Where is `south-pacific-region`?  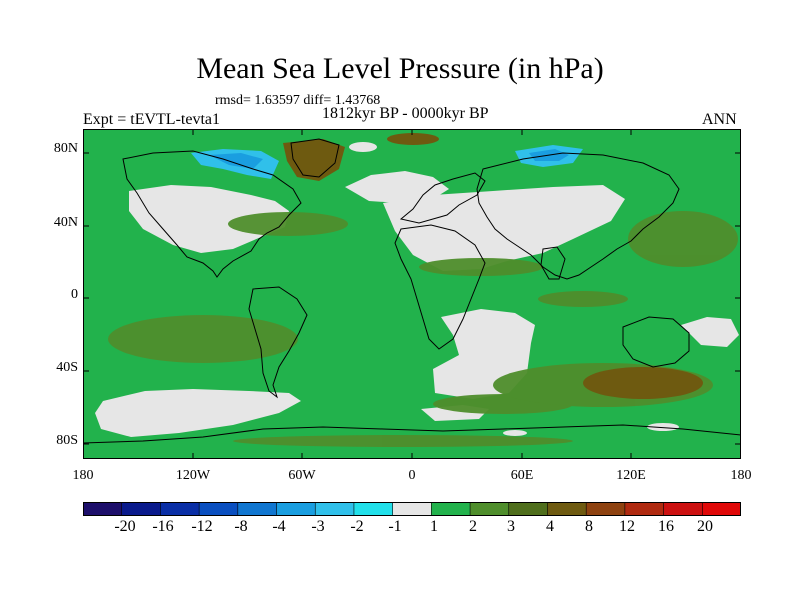 south-pacific-region is located at coordinates (198, 413).